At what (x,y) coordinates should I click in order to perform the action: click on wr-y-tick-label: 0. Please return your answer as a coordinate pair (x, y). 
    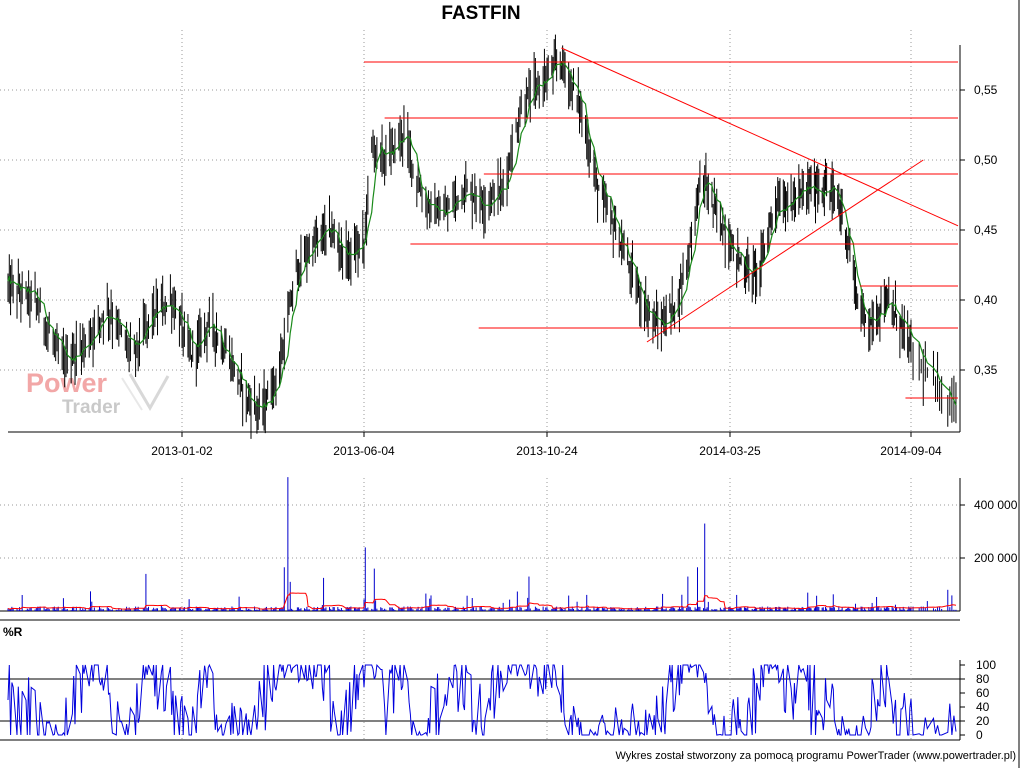
    Looking at the image, I should click on (979, 735).